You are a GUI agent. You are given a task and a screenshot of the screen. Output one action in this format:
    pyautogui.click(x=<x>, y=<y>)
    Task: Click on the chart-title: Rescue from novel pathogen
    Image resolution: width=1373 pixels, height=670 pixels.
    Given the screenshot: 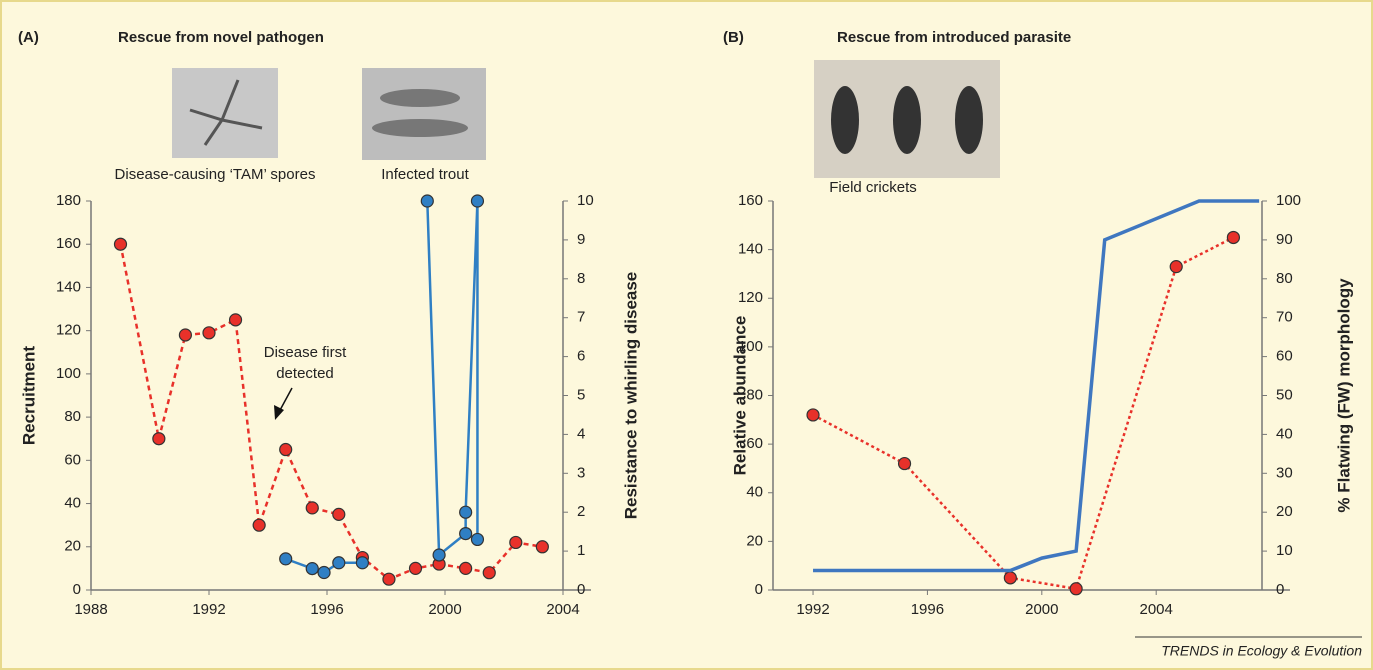 What is the action you would take?
    pyautogui.click(x=221, y=37)
    